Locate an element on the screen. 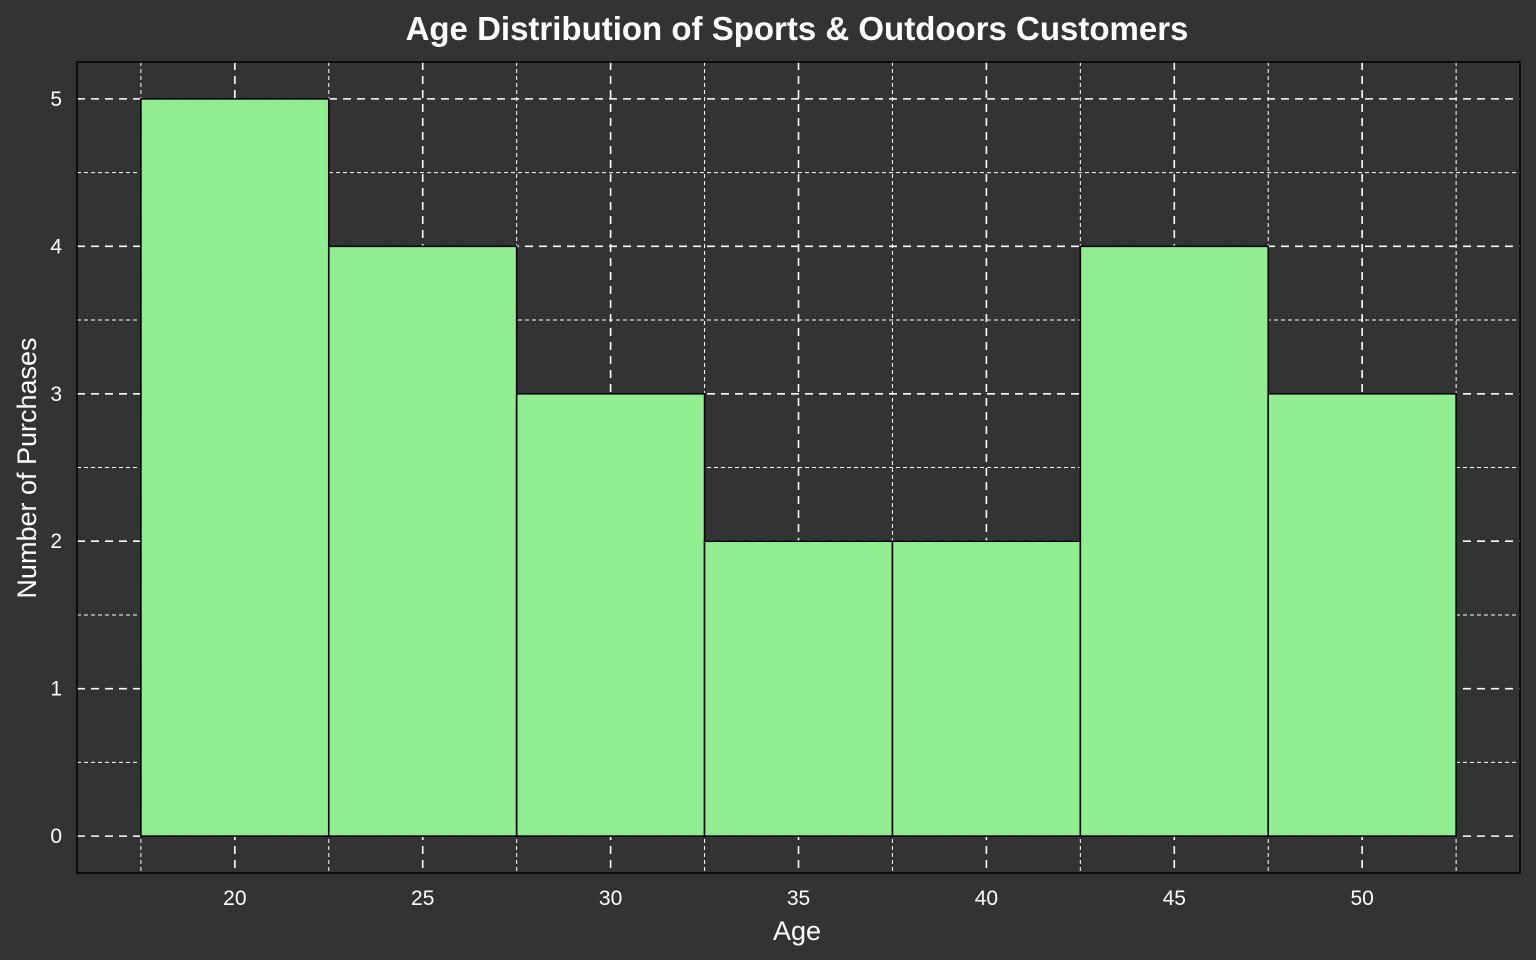  x-tick-label: 45 is located at coordinates (1174, 898).